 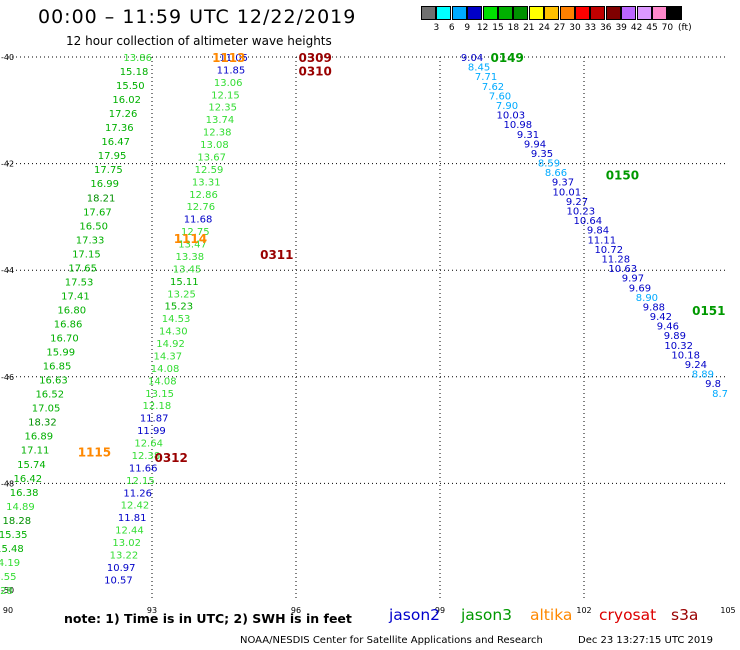 I want to click on swh-value: 9.27, so click(x=577, y=202).